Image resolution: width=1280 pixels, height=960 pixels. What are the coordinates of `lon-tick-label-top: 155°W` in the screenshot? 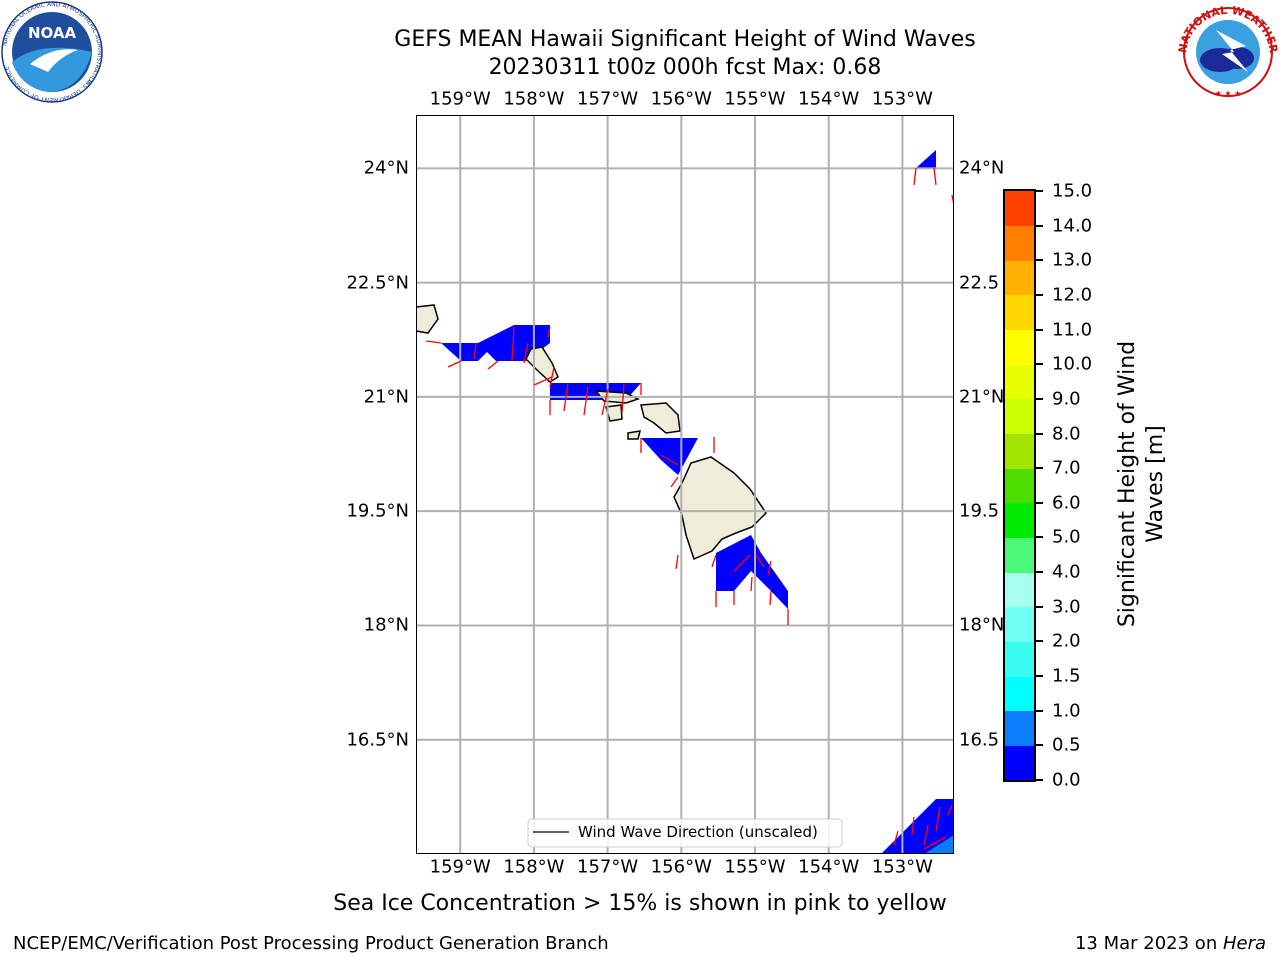 It's located at (755, 99).